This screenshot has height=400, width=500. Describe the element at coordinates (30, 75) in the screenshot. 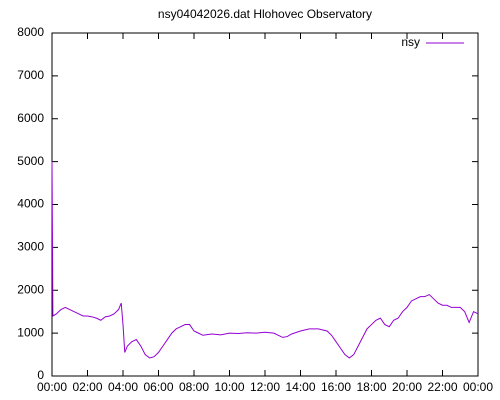

I see `y-tick-label: 7000` at that location.